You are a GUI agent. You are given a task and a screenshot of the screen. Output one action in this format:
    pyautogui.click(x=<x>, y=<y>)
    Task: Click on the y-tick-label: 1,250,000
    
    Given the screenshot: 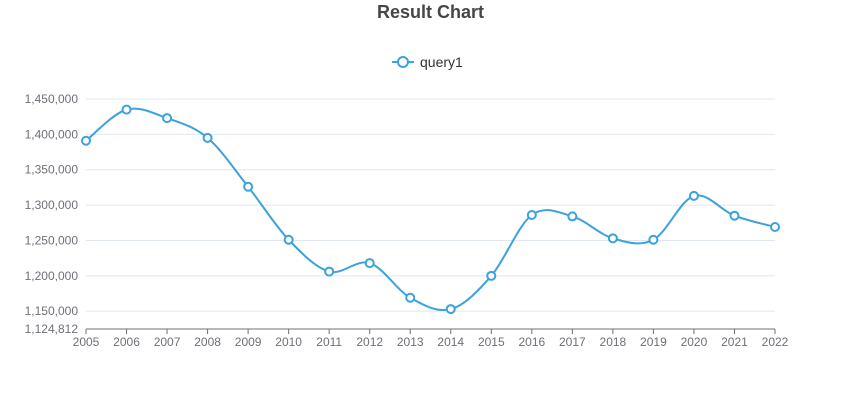 What is the action you would take?
    pyautogui.click(x=52, y=240)
    